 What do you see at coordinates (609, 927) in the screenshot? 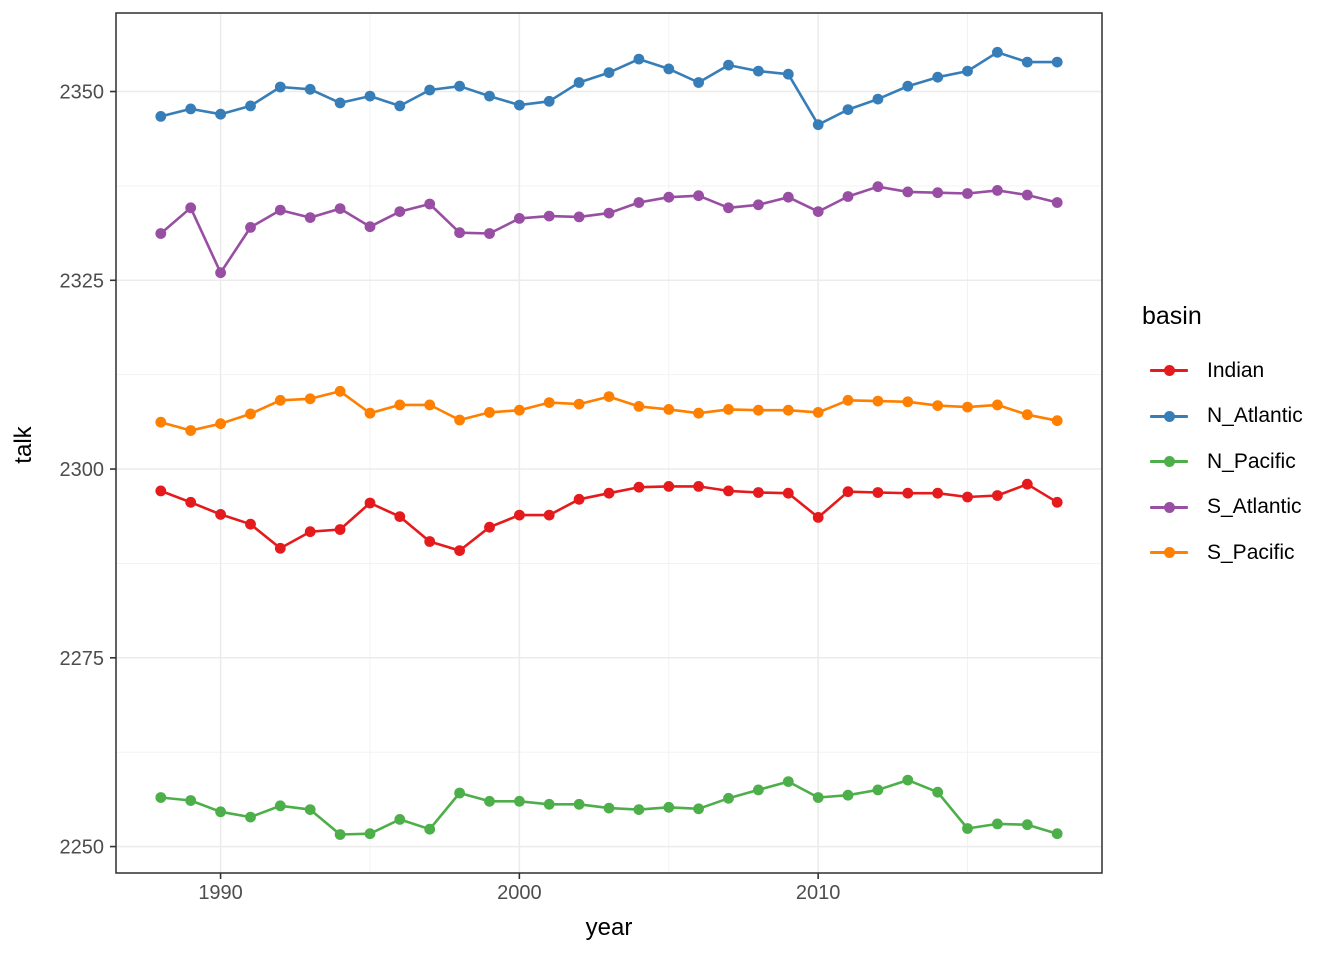
I see `x-axis-title: year` at bounding box center [609, 927].